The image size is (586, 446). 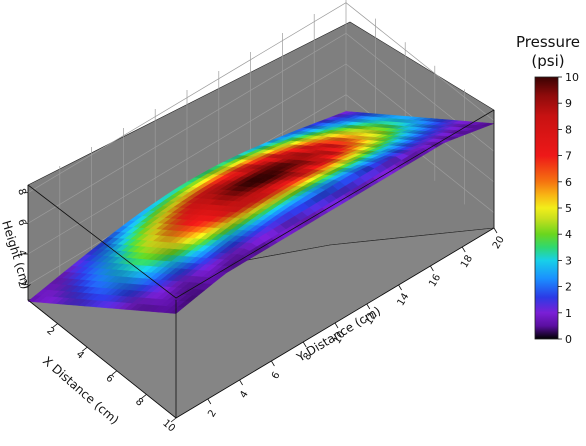 What do you see at coordinates (244, 394) in the screenshot?
I see `y-tick-label: 4` at bounding box center [244, 394].